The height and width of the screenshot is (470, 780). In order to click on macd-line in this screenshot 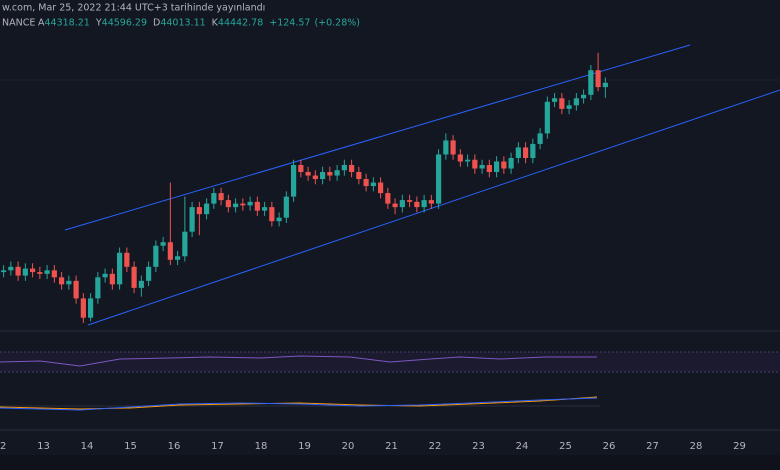, I will do `click(299, 404)`.